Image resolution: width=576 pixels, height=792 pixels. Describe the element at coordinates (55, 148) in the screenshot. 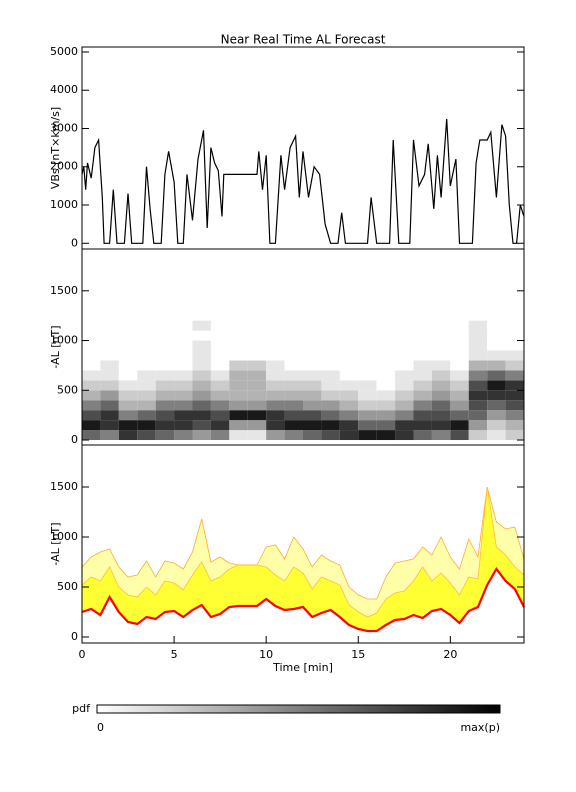

I see `y-axis-label: VBs [nT×km/s]` at that location.